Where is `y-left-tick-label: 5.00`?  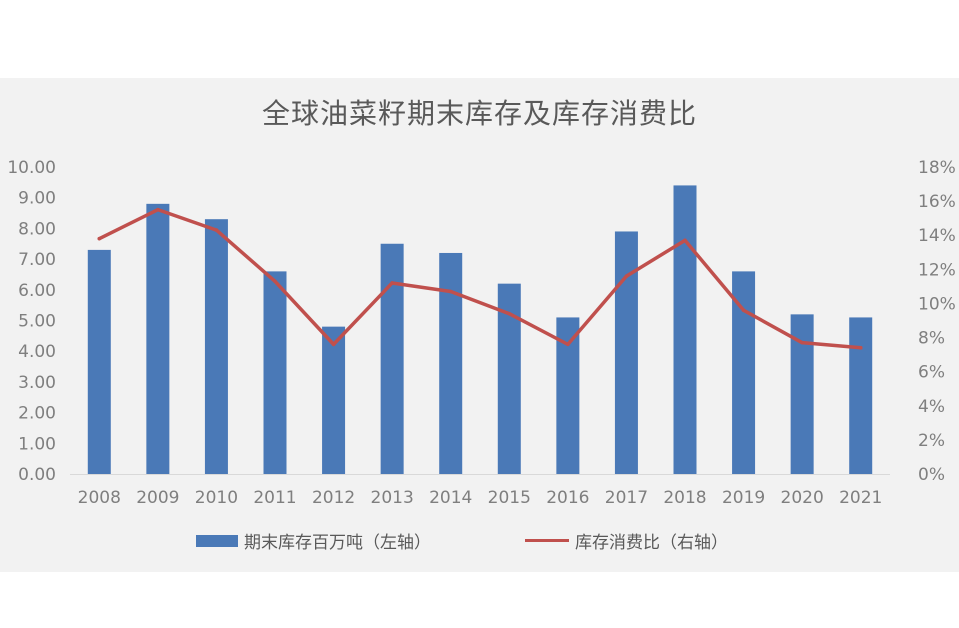
y-left-tick-label: 5.00 is located at coordinates (37, 322).